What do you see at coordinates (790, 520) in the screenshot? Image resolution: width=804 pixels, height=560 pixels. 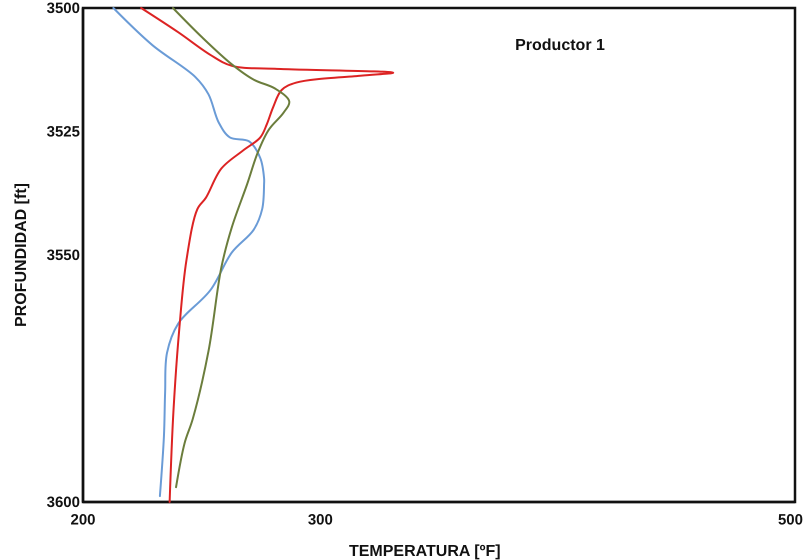 I see `x-tick-label: 500` at bounding box center [790, 520].